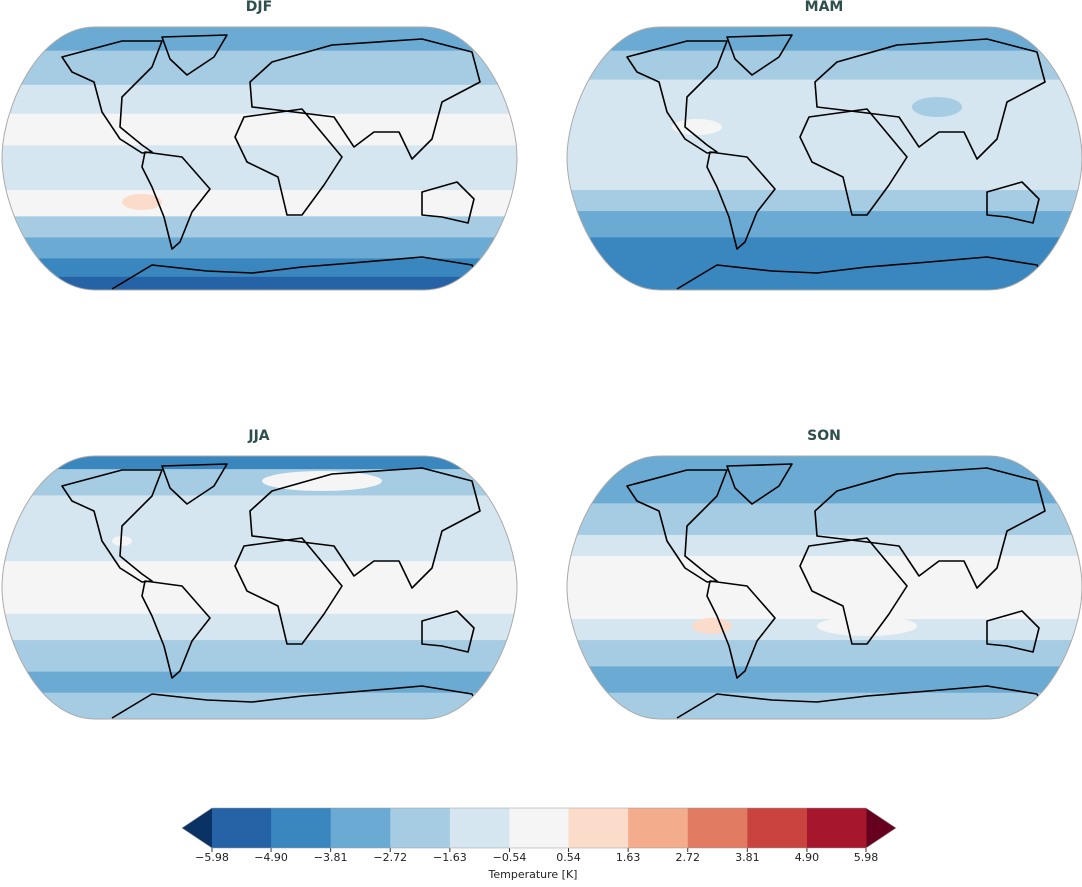 This screenshot has height=887, width=1082. What do you see at coordinates (212, 857) in the screenshot?
I see `colorbar-tick-label: −5.98` at bounding box center [212, 857].